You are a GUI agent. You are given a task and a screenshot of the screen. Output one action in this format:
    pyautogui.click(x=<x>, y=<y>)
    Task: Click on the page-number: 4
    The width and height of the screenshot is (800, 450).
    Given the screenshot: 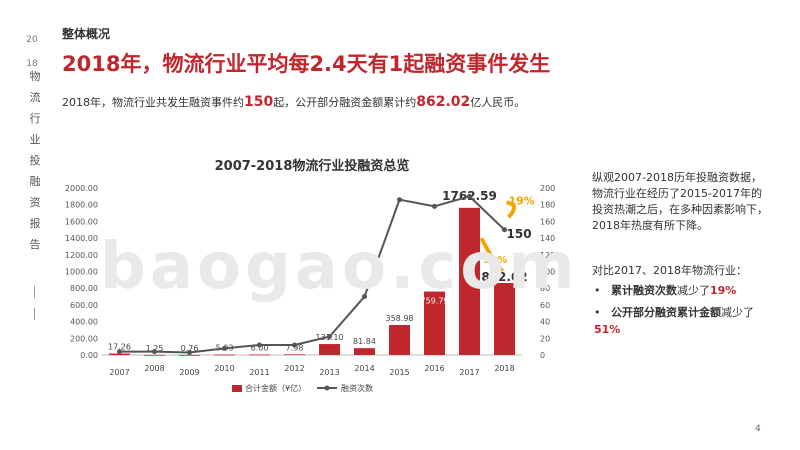 What is the action you would take?
    pyautogui.click(x=758, y=429)
    